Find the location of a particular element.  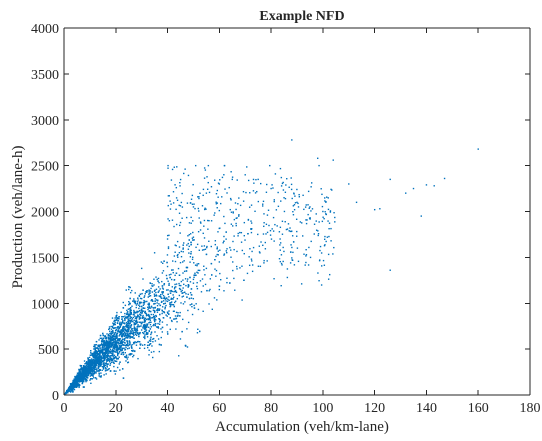

x-tick-label: 100 is located at coordinates (322, 408).